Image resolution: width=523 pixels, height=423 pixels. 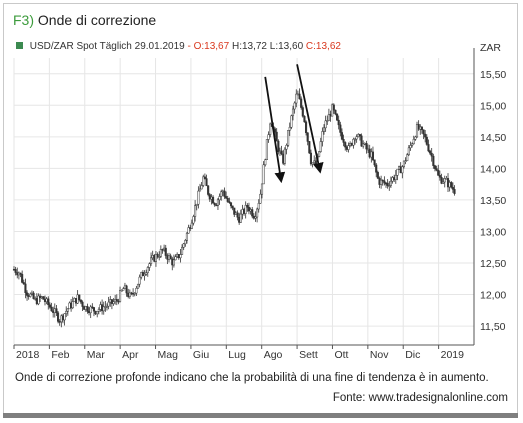 I want to click on y-tick-label: 15,00, so click(x=493, y=106).